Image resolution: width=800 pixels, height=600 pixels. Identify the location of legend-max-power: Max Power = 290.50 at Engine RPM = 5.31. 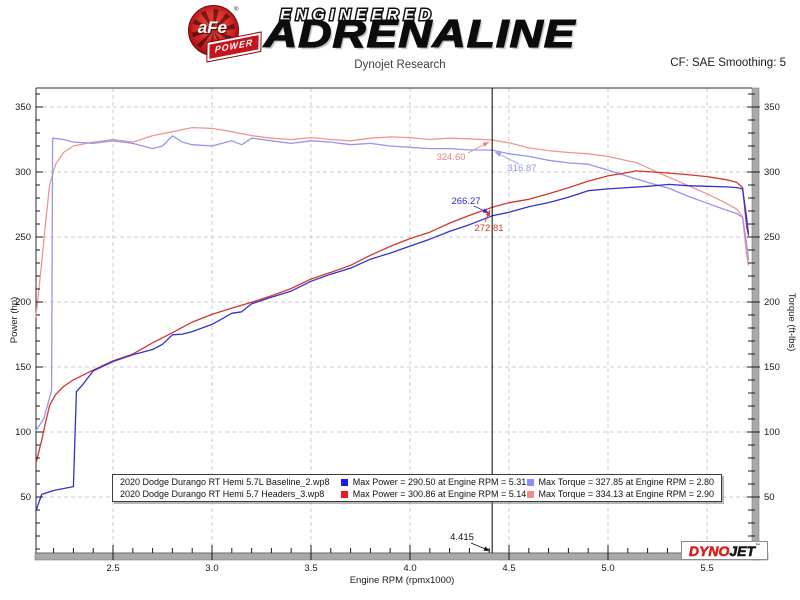
(433, 482).